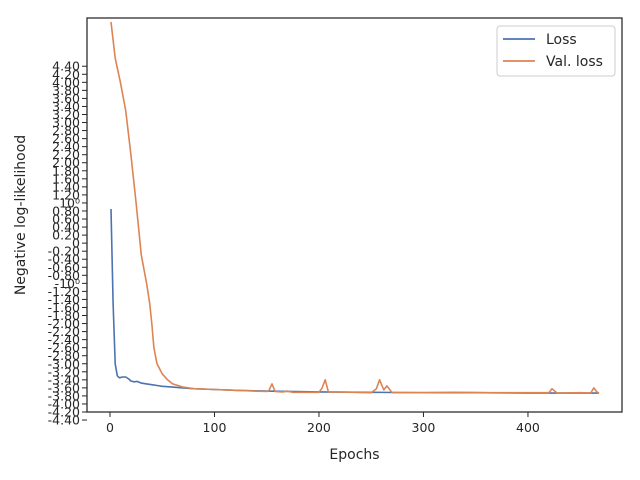 The image size is (640, 480). Describe the element at coordinates (66, 106) in the screenshot. I see `y-tick-label: 3.40` at that location.